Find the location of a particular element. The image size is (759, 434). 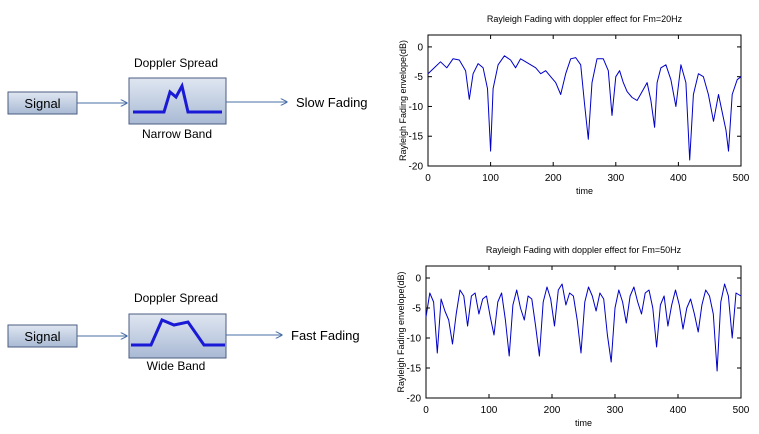

band-label: Narrow Band is located at coordinates (177, 134).